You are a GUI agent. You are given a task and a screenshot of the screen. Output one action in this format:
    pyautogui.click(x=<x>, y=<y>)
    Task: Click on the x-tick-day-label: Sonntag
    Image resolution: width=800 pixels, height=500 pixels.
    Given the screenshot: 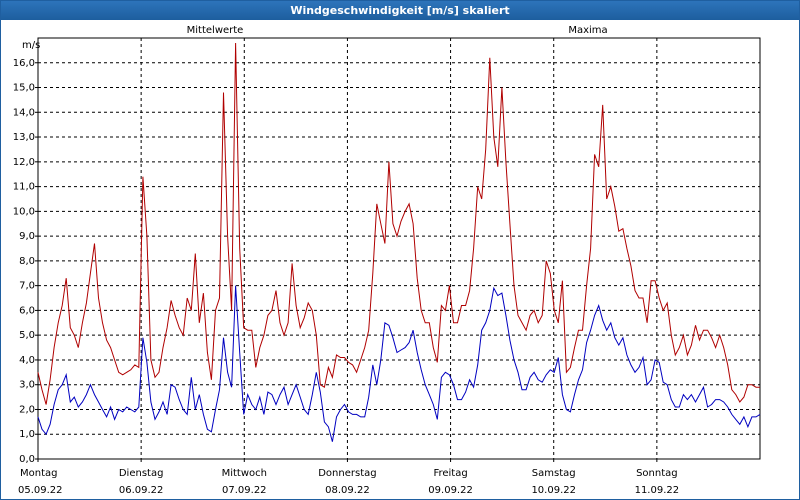 What is the action you would take?
    pyautogui.click(x=657, y=473)
    